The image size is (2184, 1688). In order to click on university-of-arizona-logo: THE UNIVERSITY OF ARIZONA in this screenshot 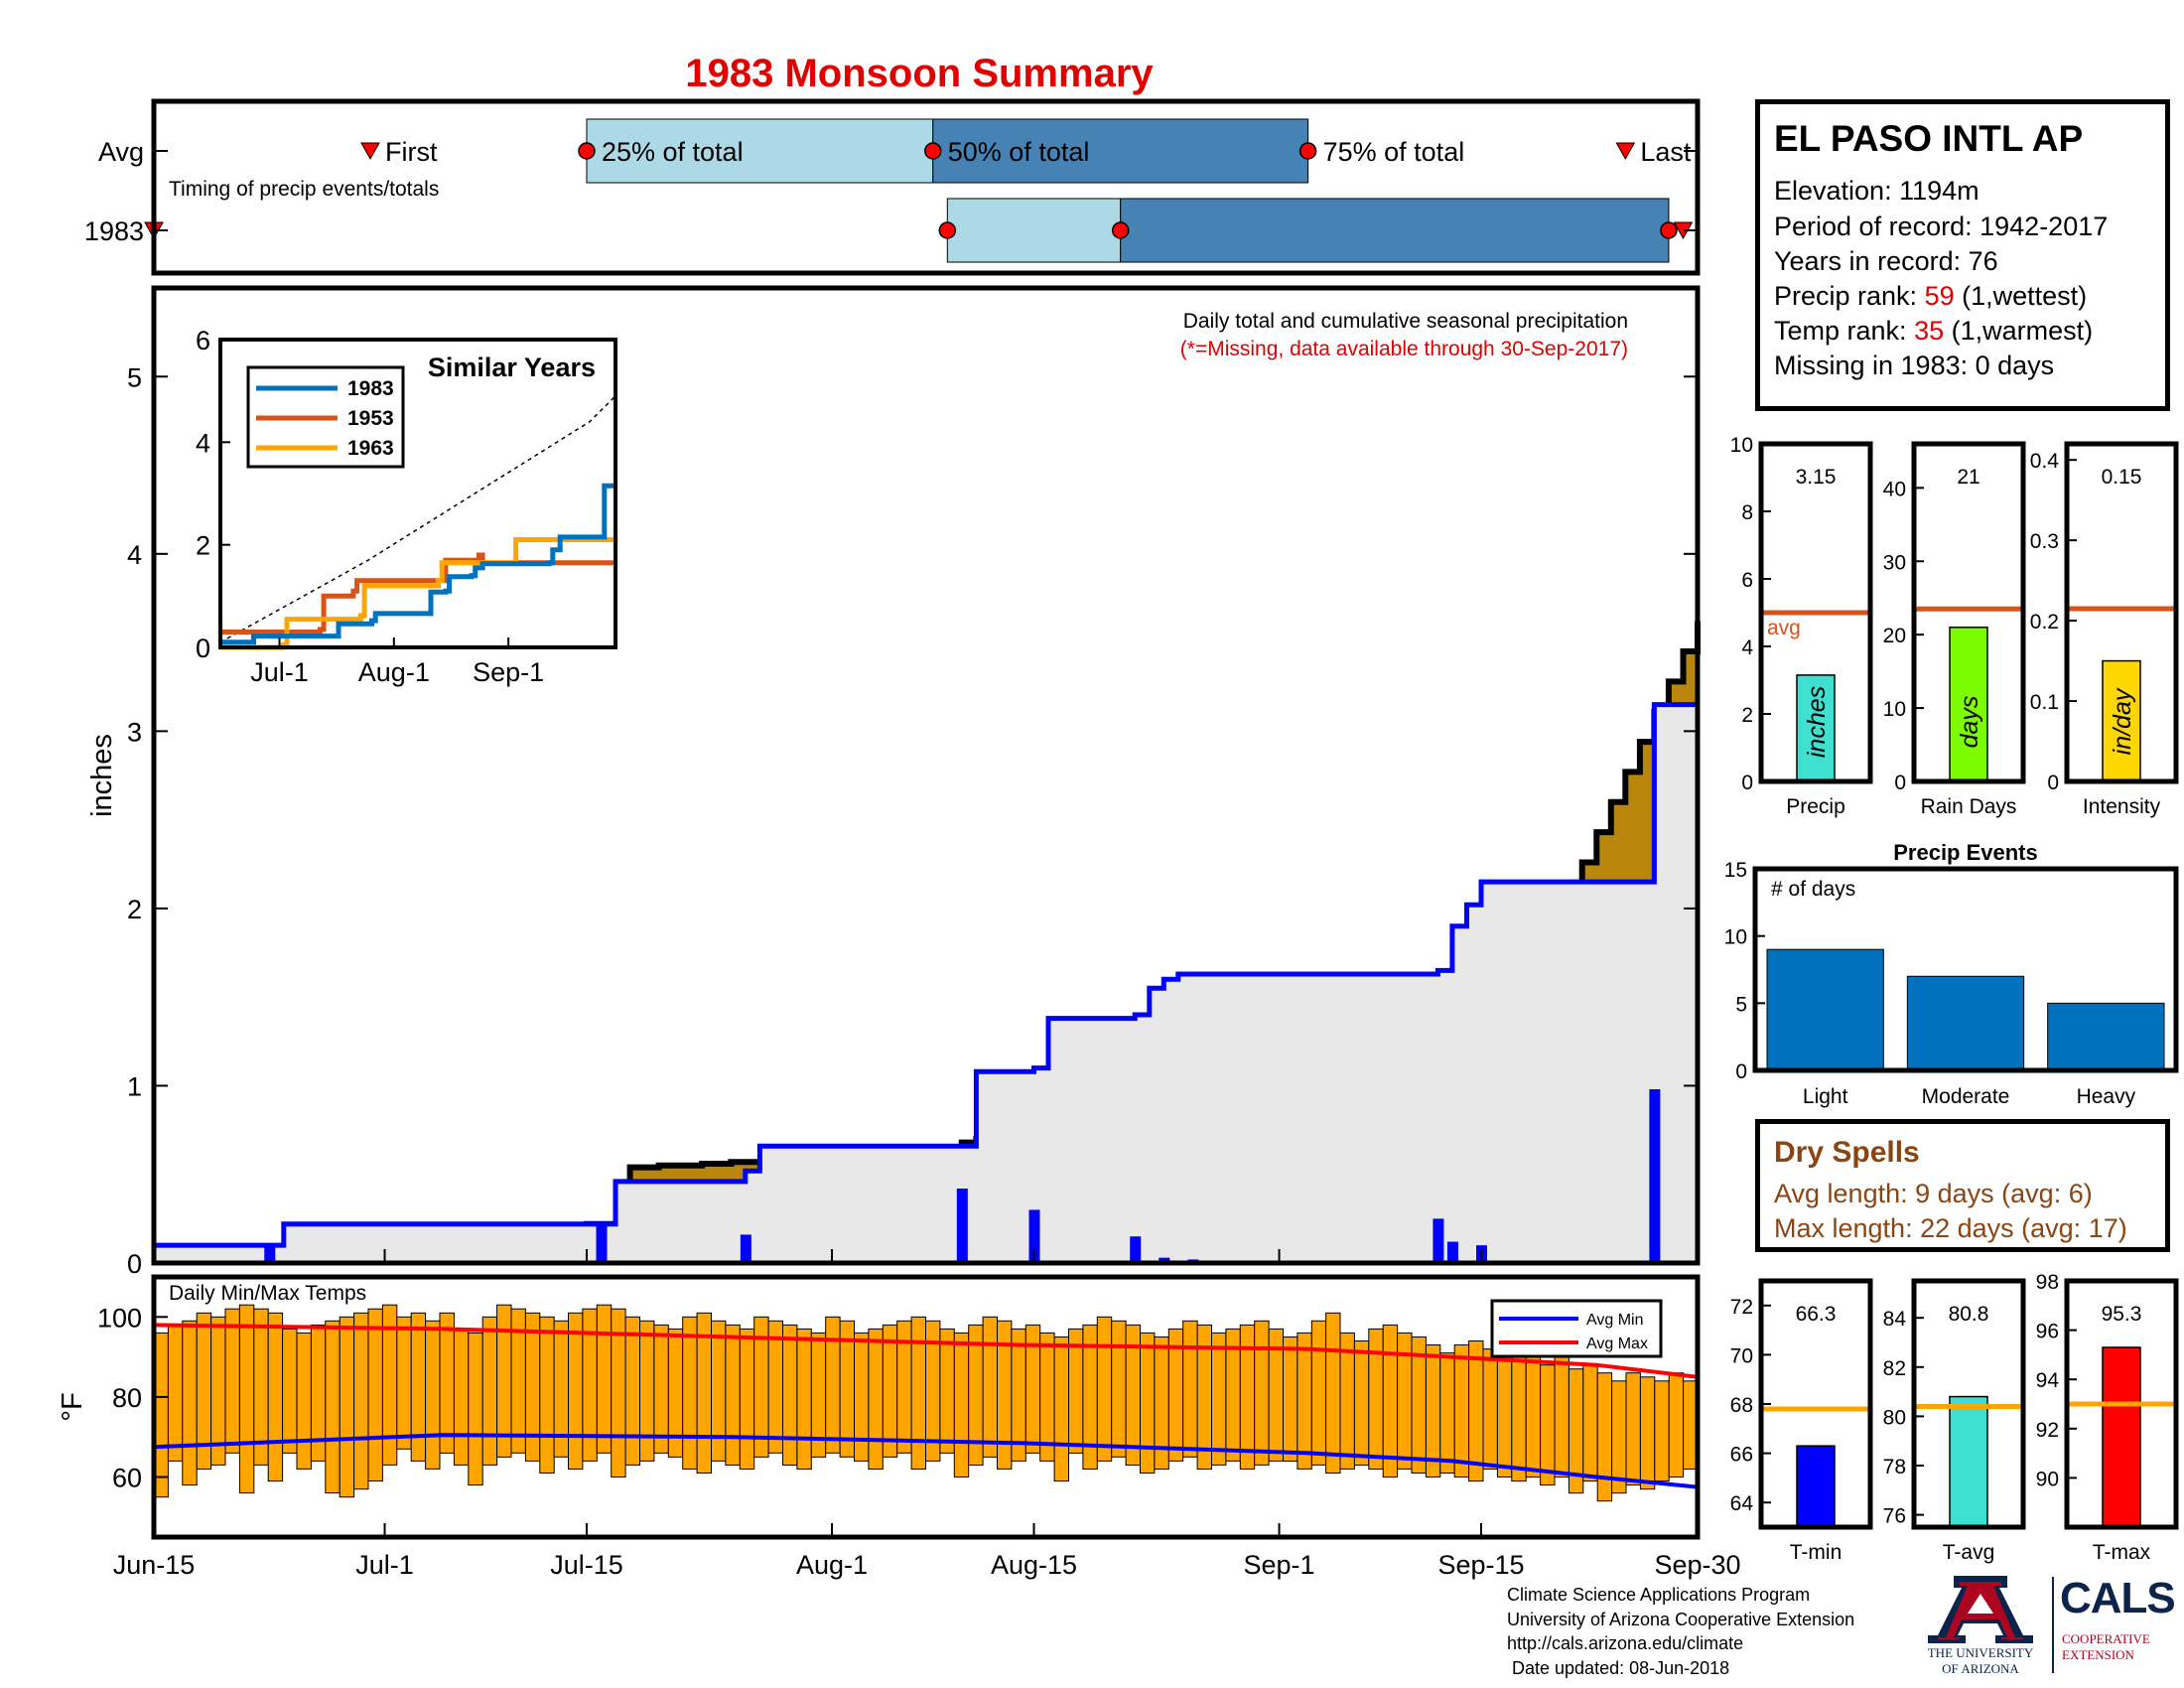, I will do `click(1980, 1626)`.